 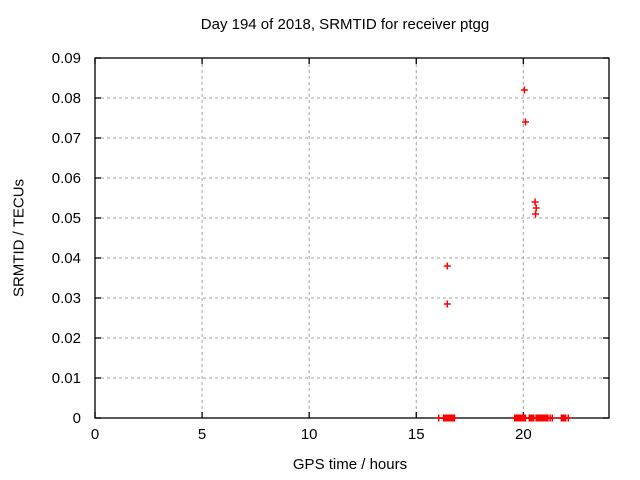 What do you see at coordinates (66, 98) in the screenshot?
I see `y-tick-label: 0.08` at bounding box center [66, 98].